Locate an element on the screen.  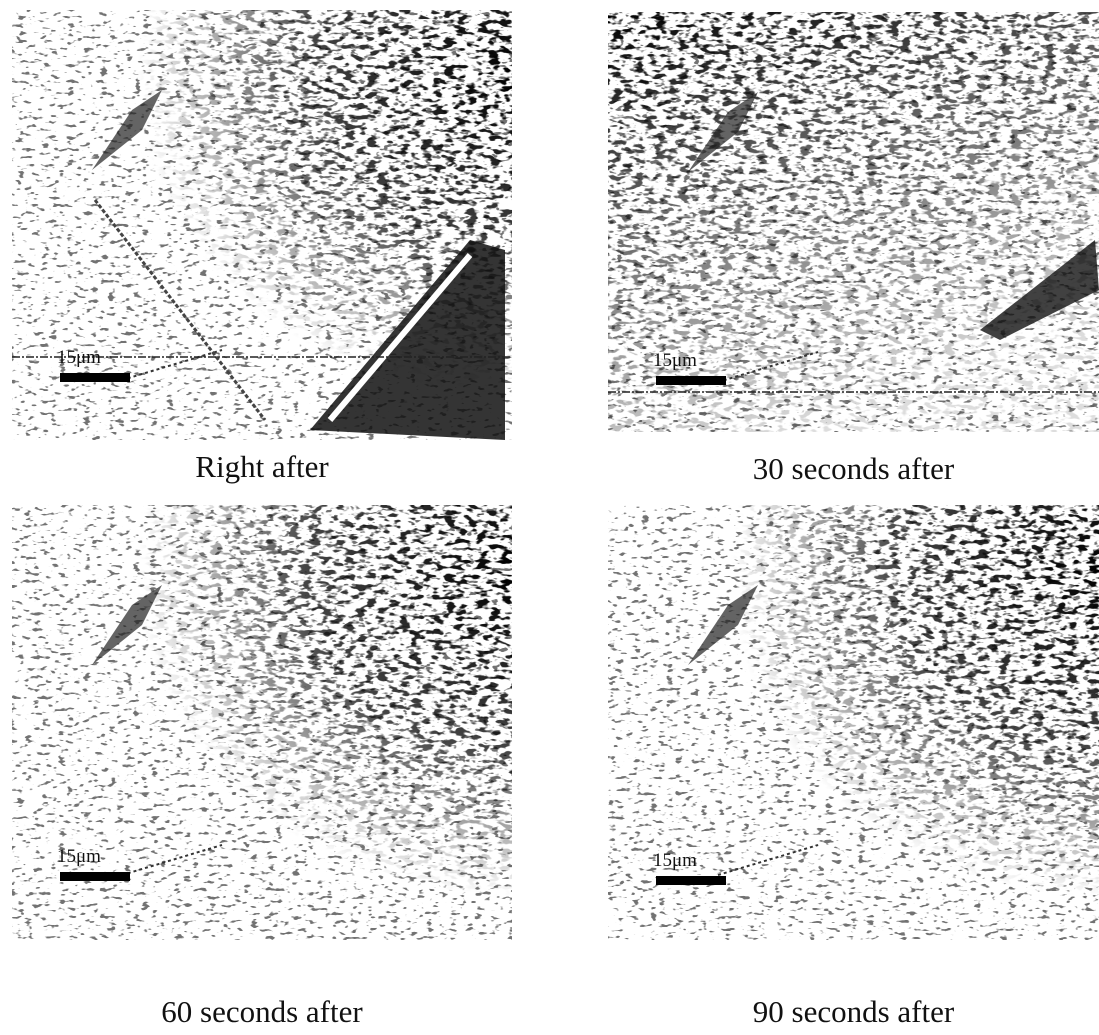
dark-band is located at coordinates (1039, 290).